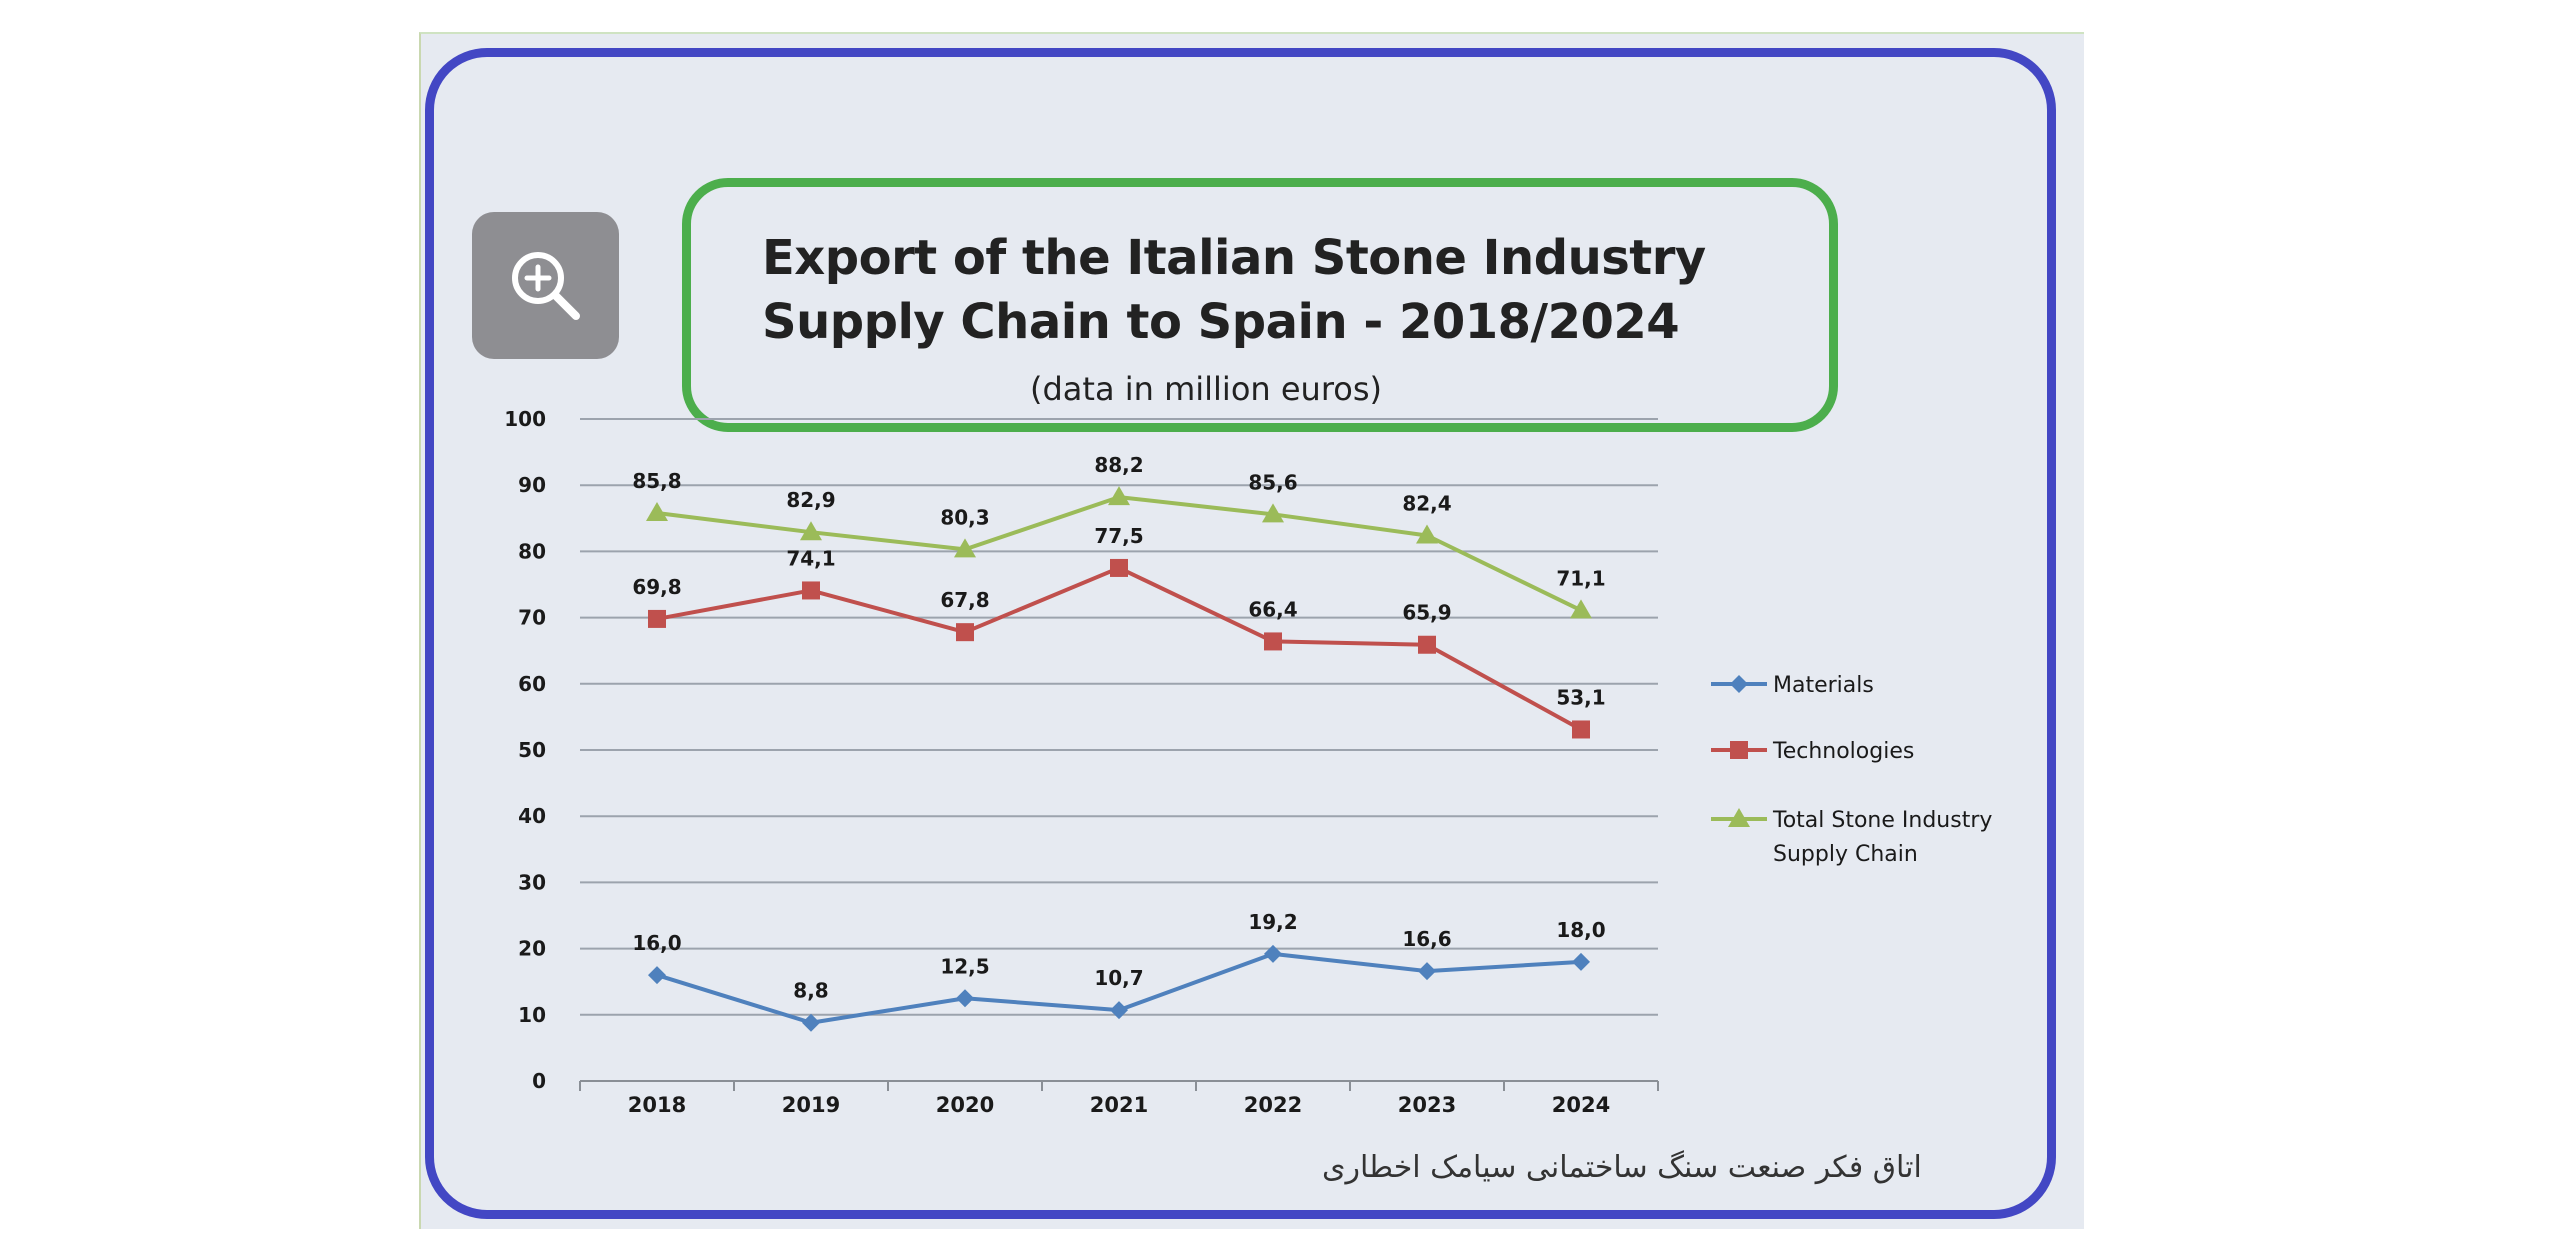 The width and height of the screenshot is (2560, 1235). Describe the element at coordinates (532, 684) in the screenshot. I see `y-tick-label: 60` at that location.